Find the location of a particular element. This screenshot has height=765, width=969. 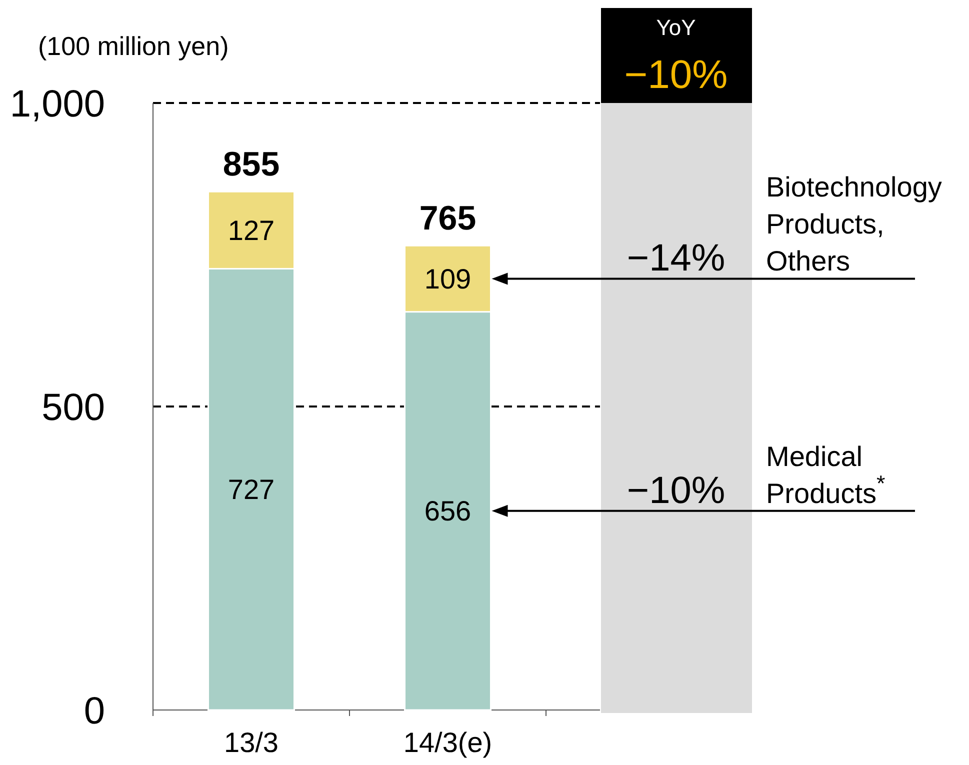

data-label: 656 is located at coordinates (448, 511).